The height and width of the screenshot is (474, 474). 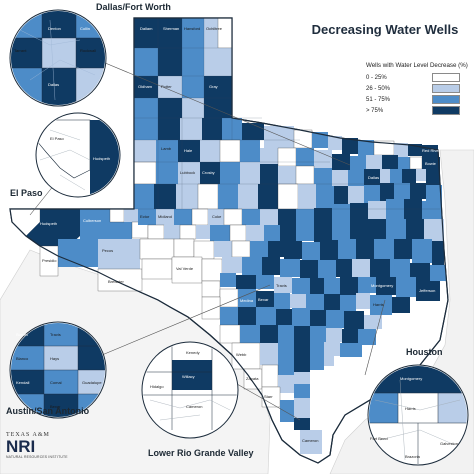 What do you see at coordinates (417, 65) in the screenshot?
I see `legend-title: Wells with Water Level Decrease (%)` at bounding box center [417, 65].